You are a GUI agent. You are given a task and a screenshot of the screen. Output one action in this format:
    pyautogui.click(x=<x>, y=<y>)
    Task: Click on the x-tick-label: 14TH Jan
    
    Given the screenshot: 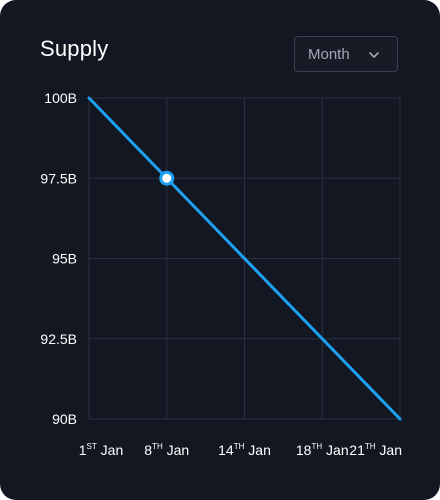 What is the action you would take?
    pyautogui.click(x=244, y=450)
    